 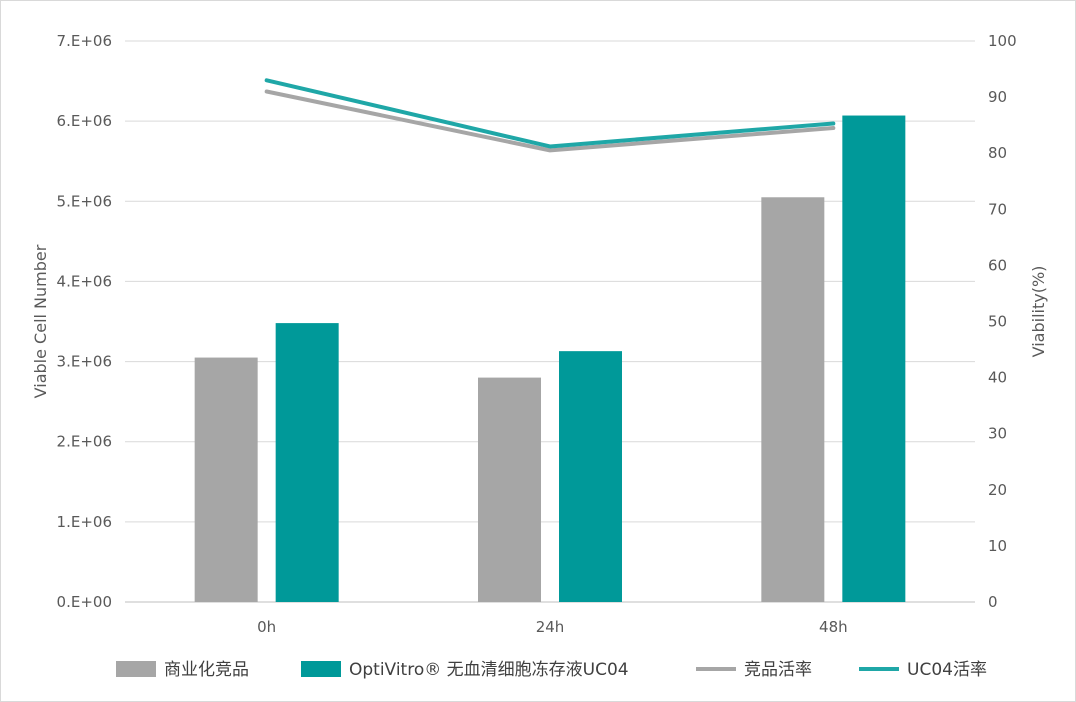 What do you see at coordinates (84, 281) in the screenshot?
I see `y-tick-label-left: 4.E+06` at bounding box center [84, 281].